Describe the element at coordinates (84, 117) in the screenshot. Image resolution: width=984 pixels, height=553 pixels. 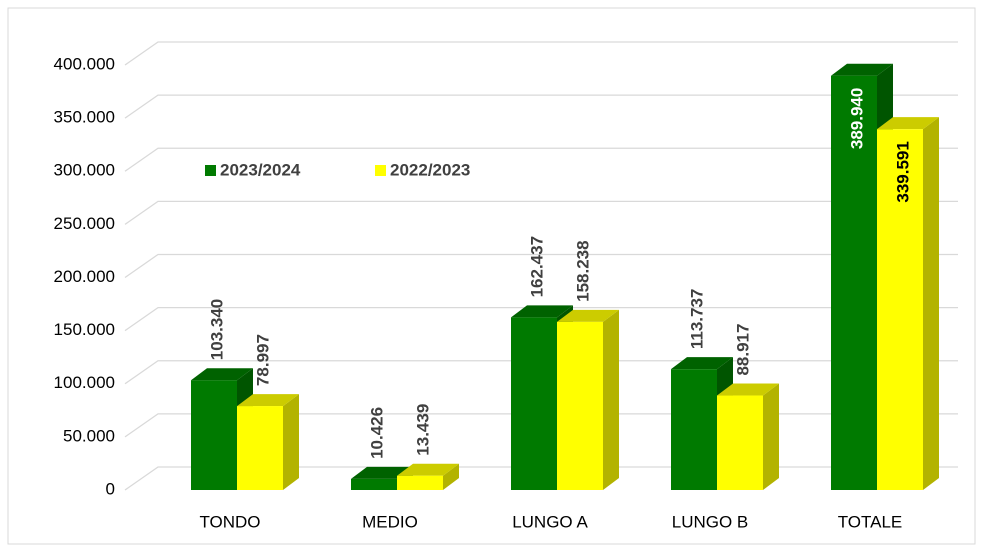
I see `y-tick-label: 350.000` at that location.